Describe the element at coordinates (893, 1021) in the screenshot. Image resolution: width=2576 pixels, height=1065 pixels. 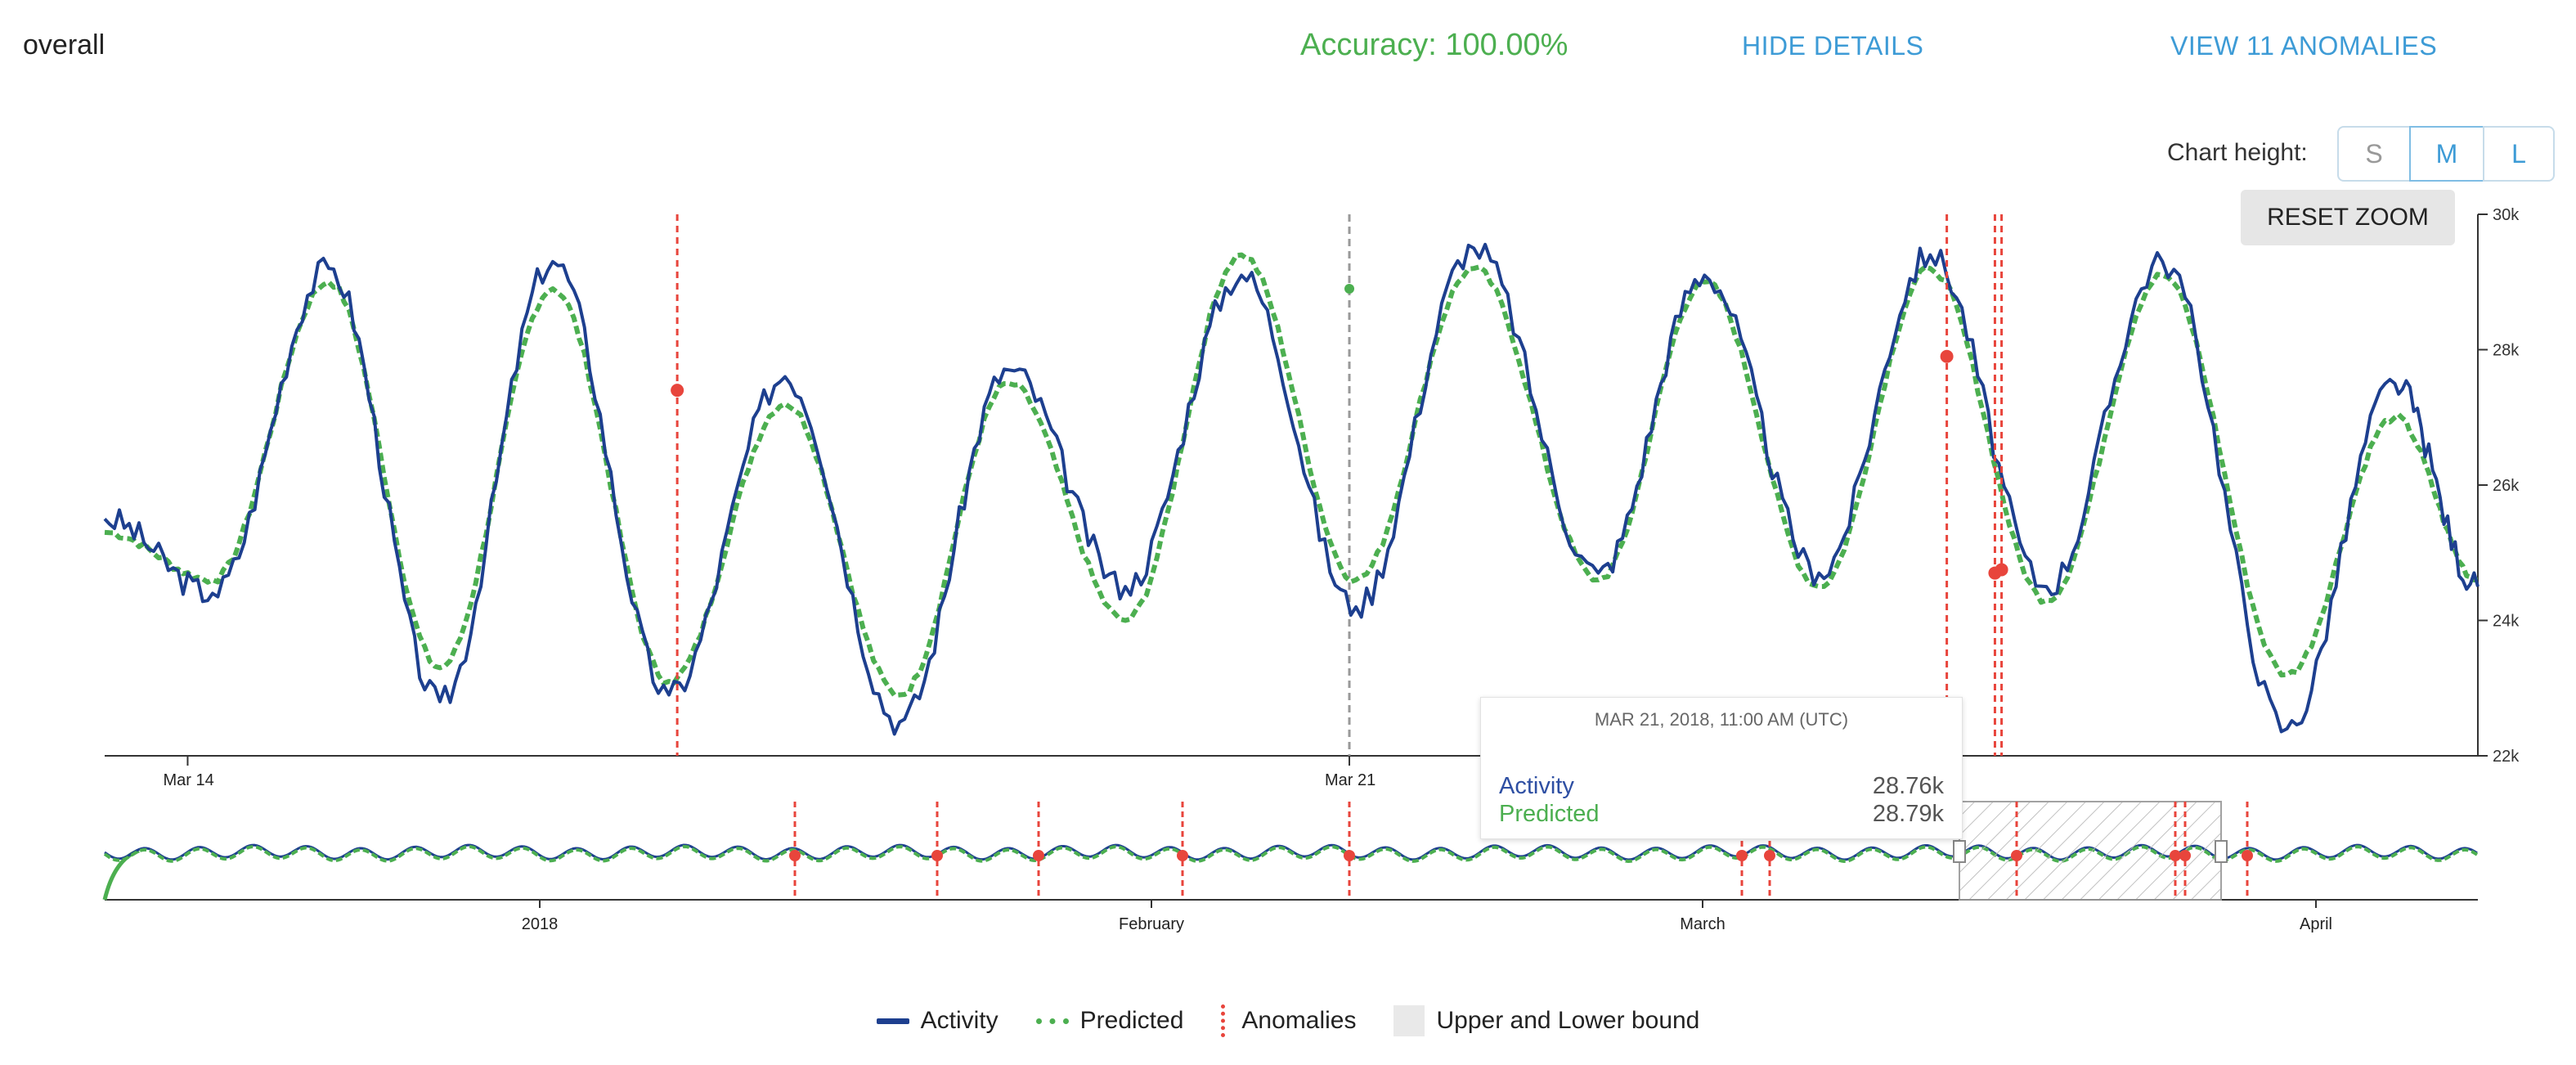
I see `activity-swatch` at that location.